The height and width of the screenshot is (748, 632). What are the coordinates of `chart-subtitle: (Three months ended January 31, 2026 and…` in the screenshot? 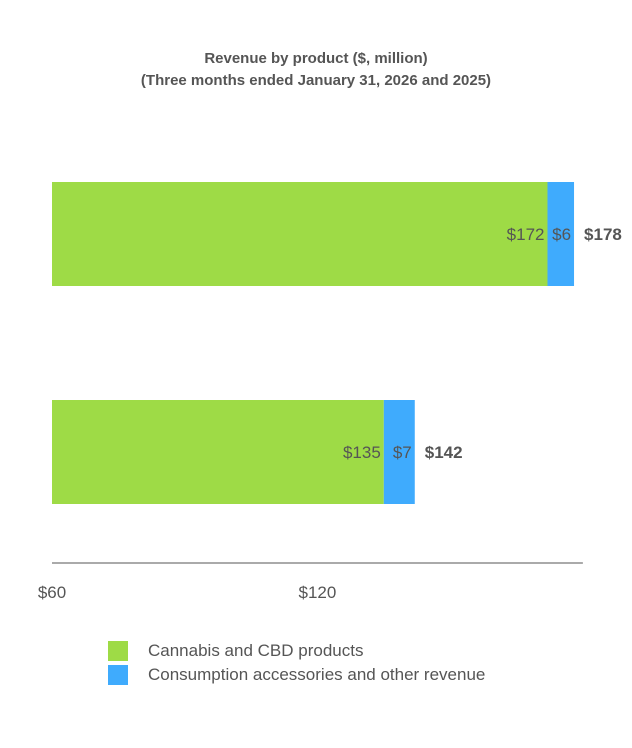 It's located at (316, 80).